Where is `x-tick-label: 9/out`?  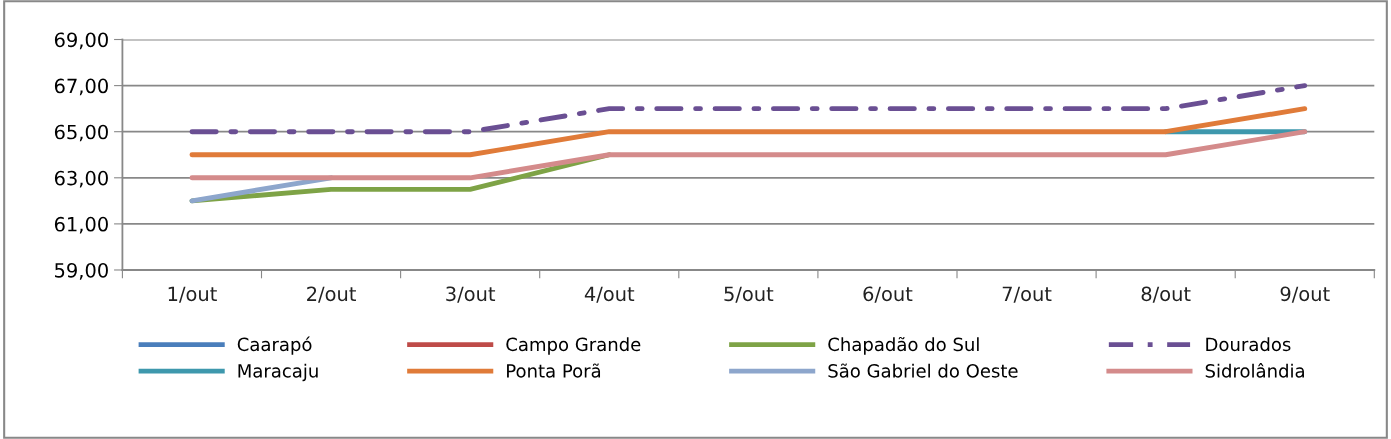 x-tick-label: 9/out is located at coordinates (1305, 294).